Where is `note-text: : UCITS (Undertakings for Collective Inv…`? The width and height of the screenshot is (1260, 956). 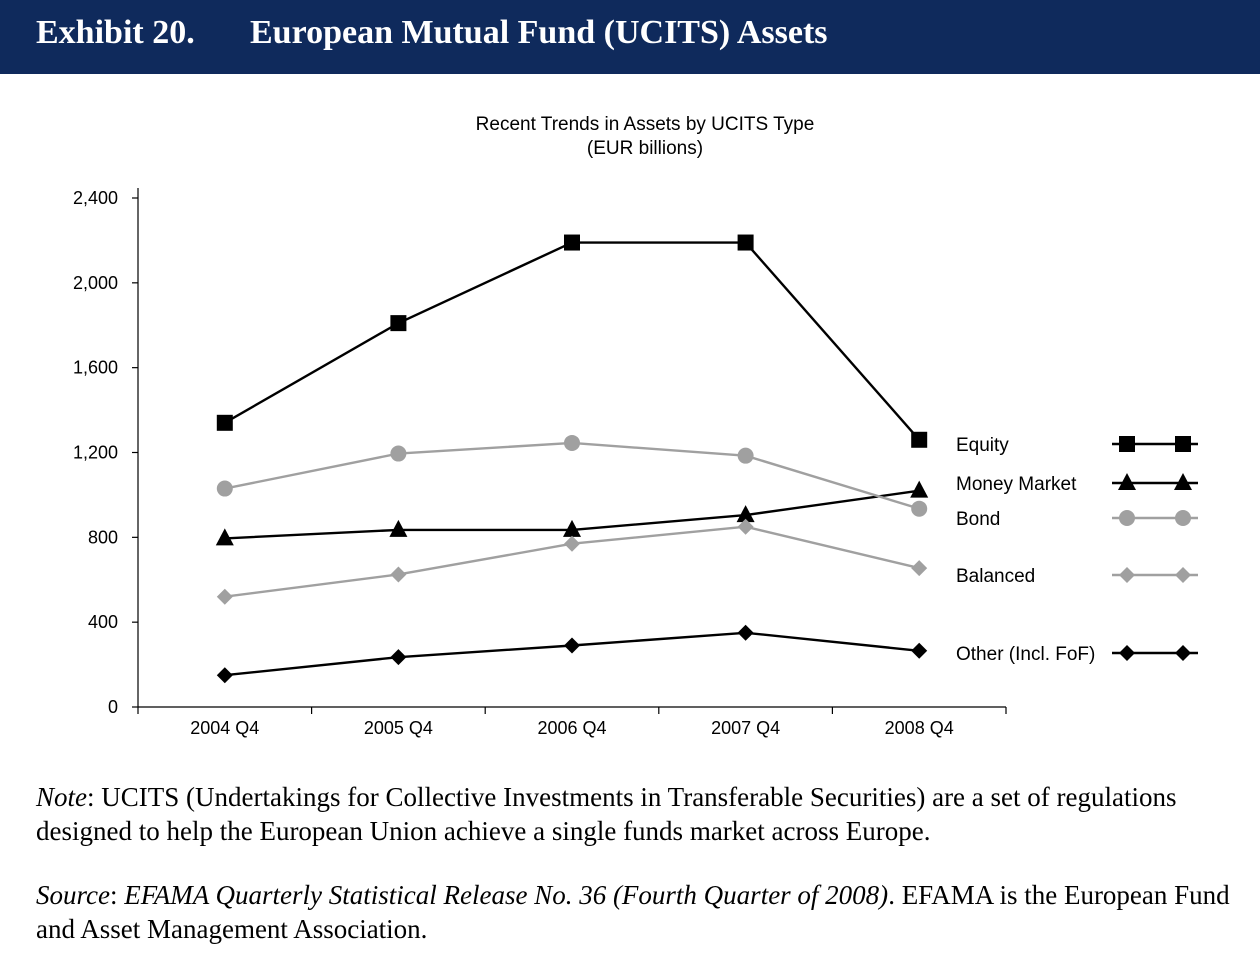 note-text: : UCITS (Undertakings for Collective Inv… is located at coordinates (606, 814).